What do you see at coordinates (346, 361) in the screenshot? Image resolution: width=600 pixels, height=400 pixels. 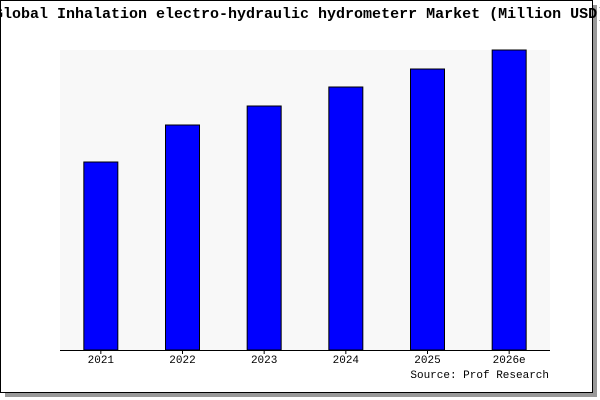 I see `x-tick-label: 2024` at bounding box center [346, 361].